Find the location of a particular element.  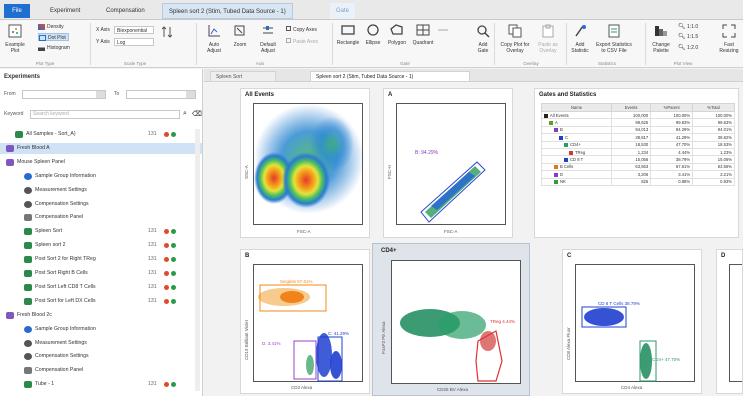

column-header: %Total is located at coordinates (713, 107).